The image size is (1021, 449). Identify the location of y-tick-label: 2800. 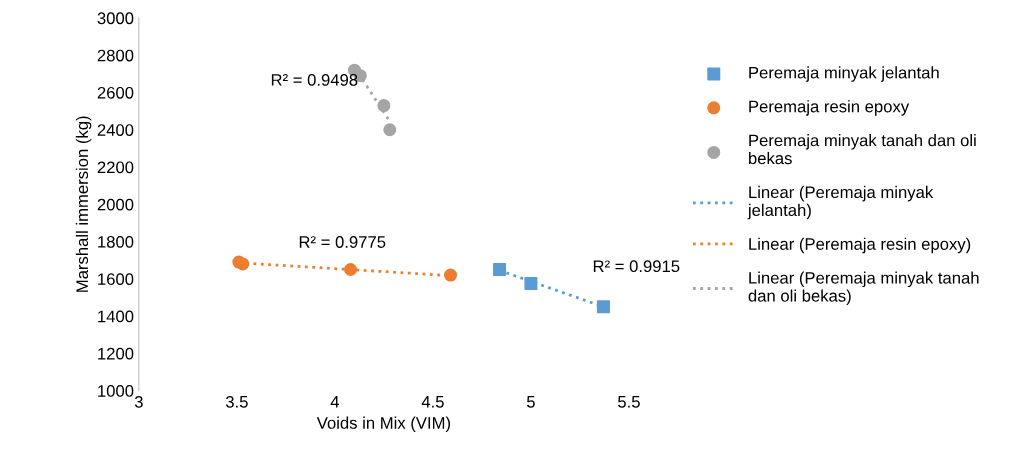
(115, 55).